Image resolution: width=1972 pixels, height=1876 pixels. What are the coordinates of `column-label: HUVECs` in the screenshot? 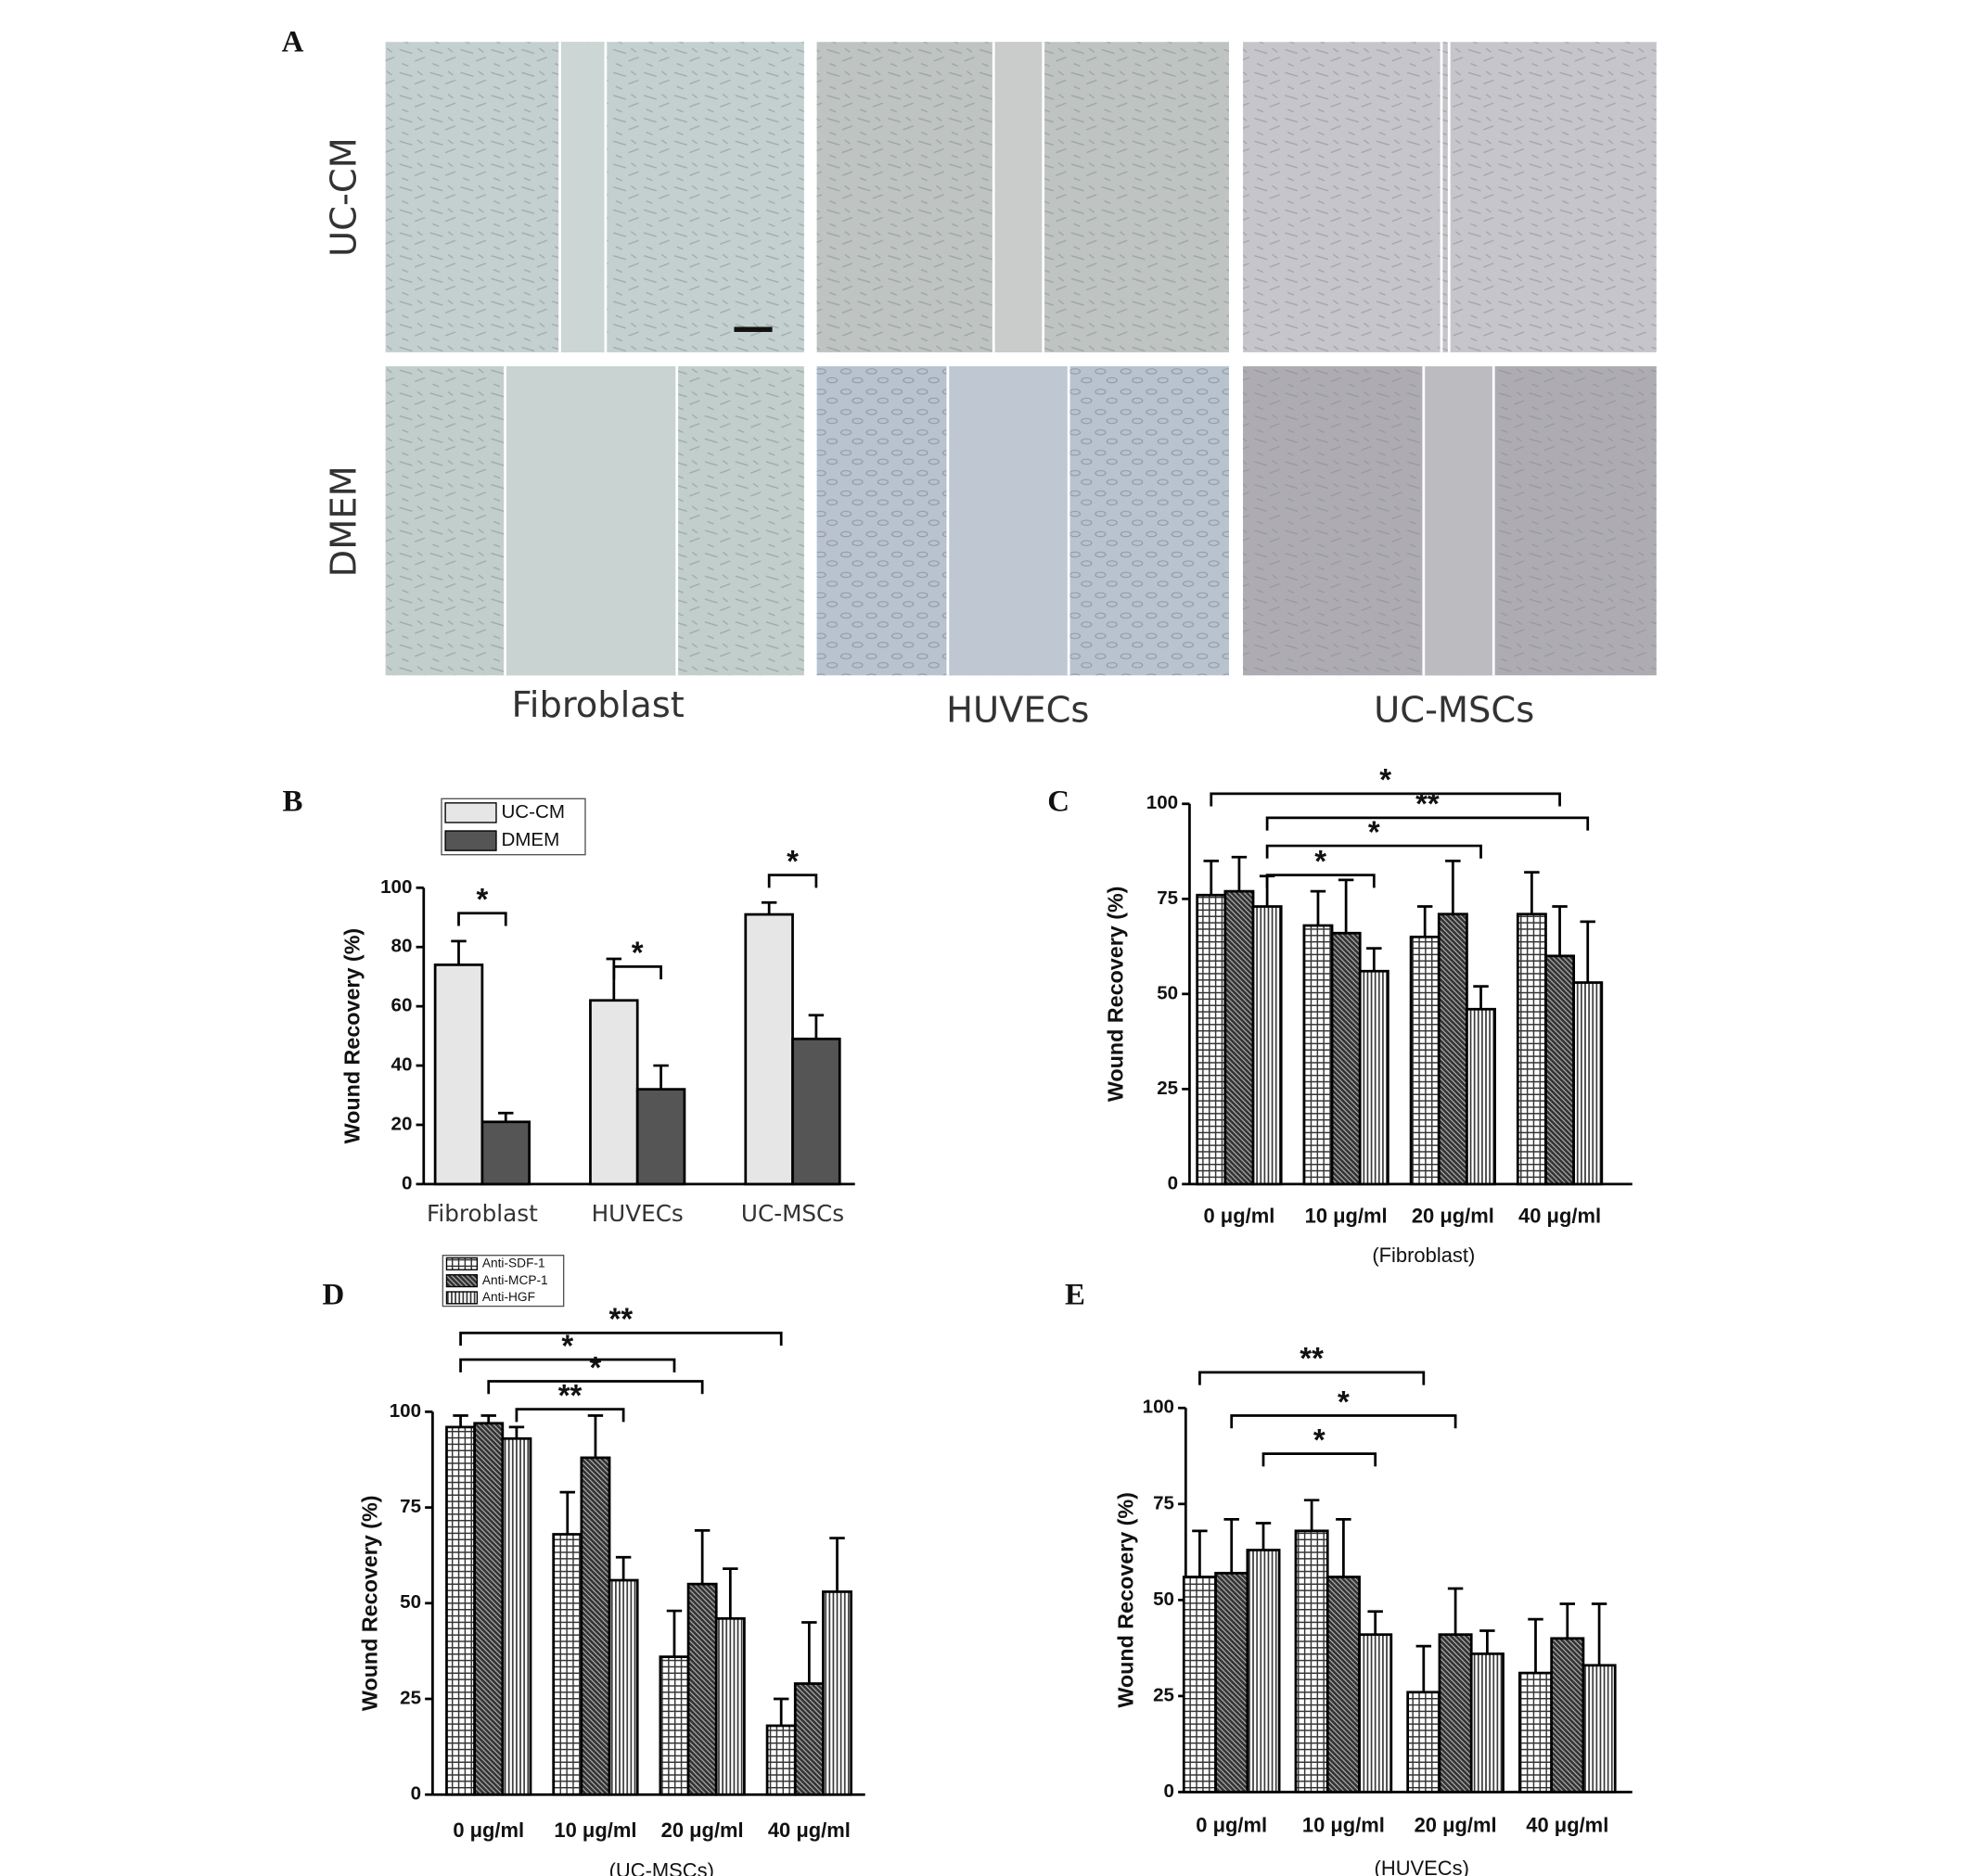 It's located at (1018, 711).